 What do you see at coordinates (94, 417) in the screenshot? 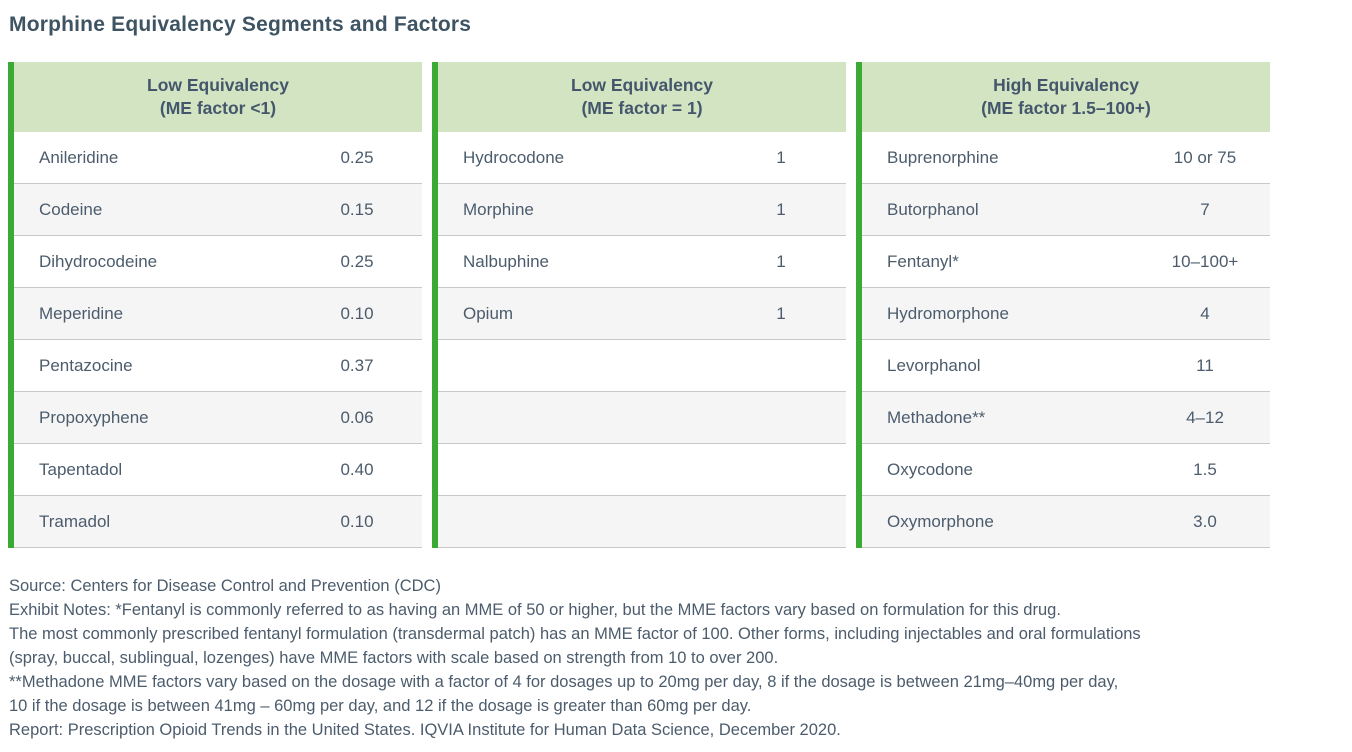
I see `drug-name: Propoxyphene` at bounding box center [94, 417].